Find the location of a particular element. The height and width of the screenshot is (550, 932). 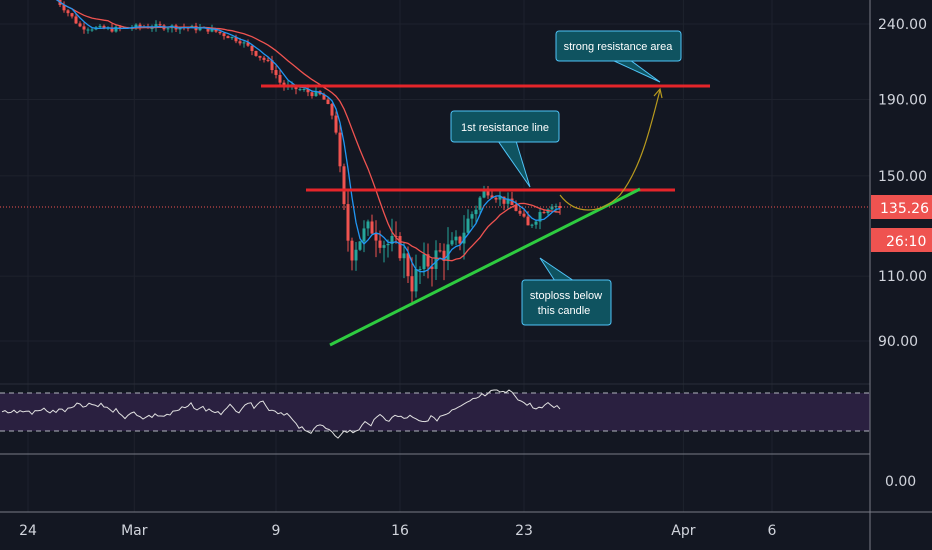

callout-first-resistance: 1st resistance line is located at coordinates (505, 149).